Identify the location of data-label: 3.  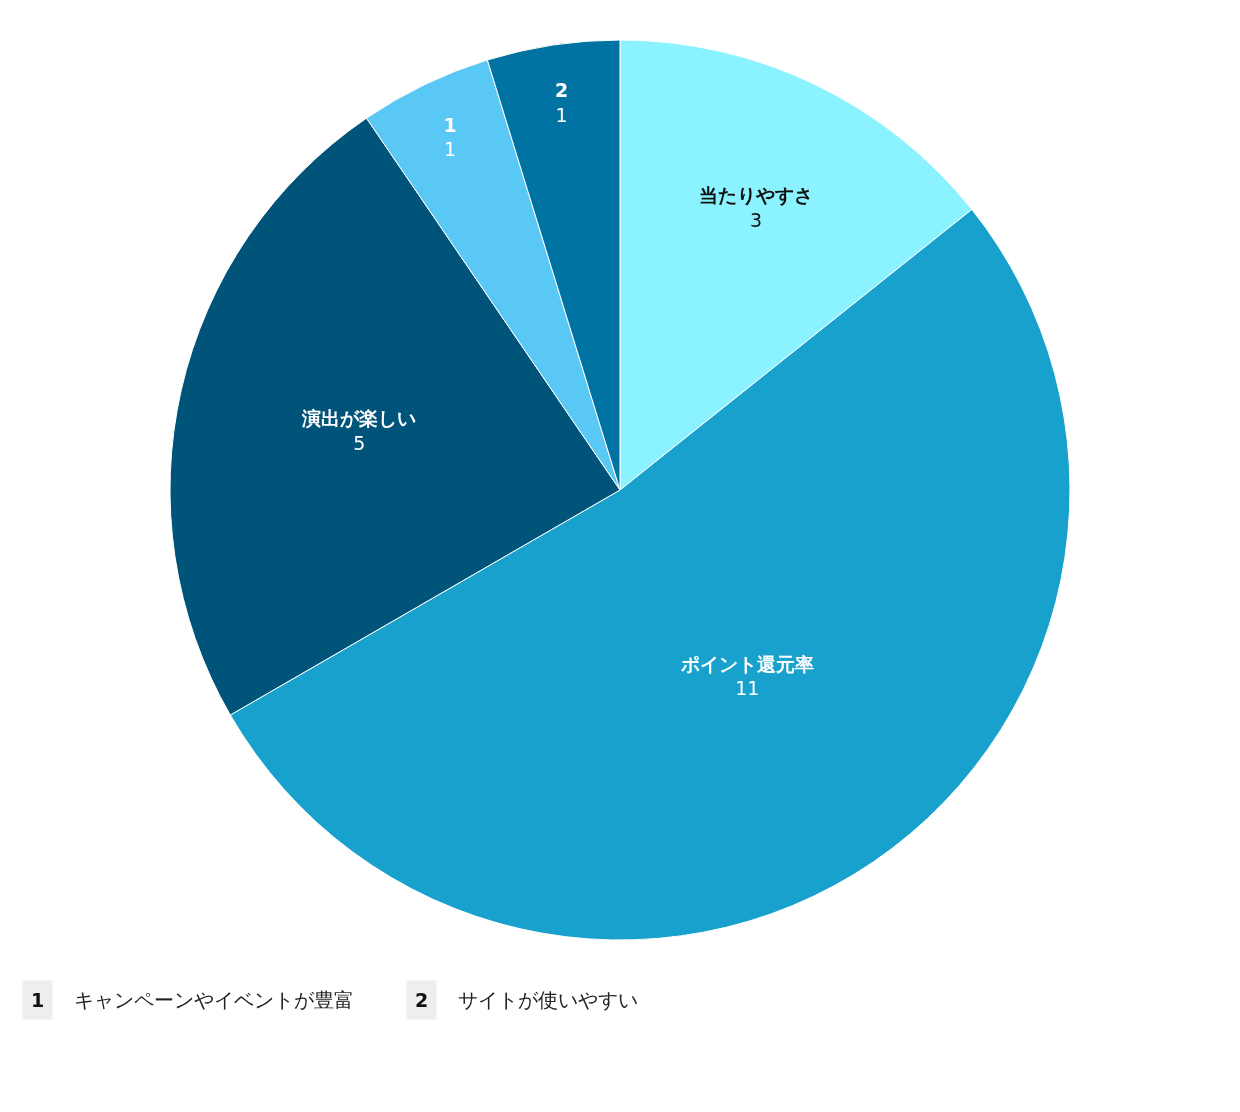
(756, 219).